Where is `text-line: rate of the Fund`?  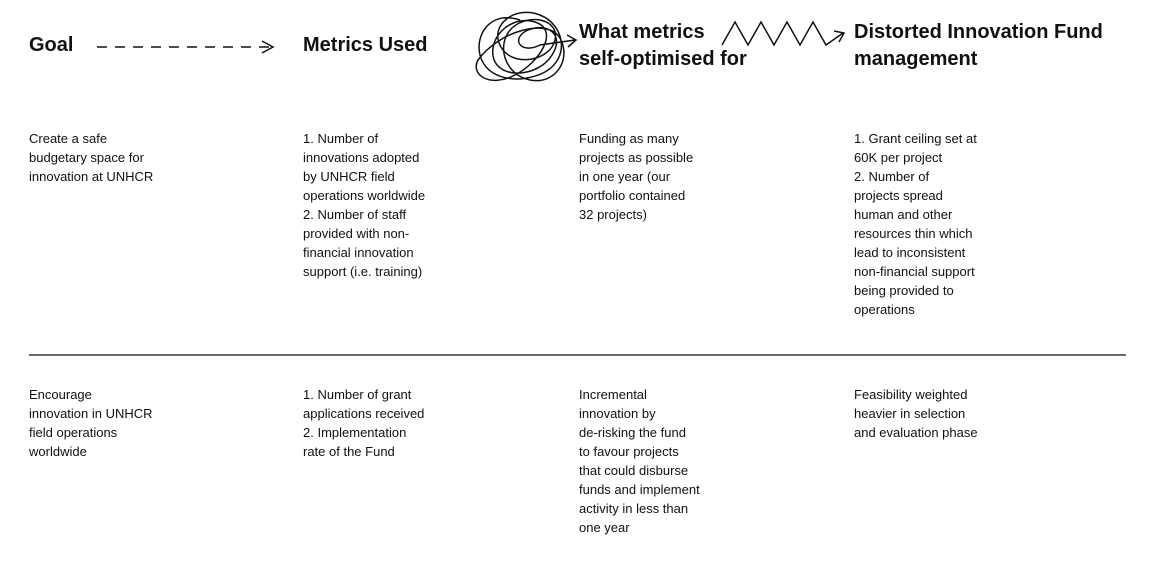 text-line: rate of the Fund is located at coordinates (349, 451).